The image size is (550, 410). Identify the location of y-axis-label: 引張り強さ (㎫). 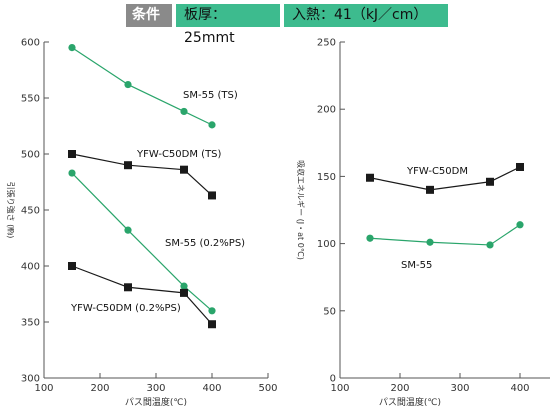
(11, 210).